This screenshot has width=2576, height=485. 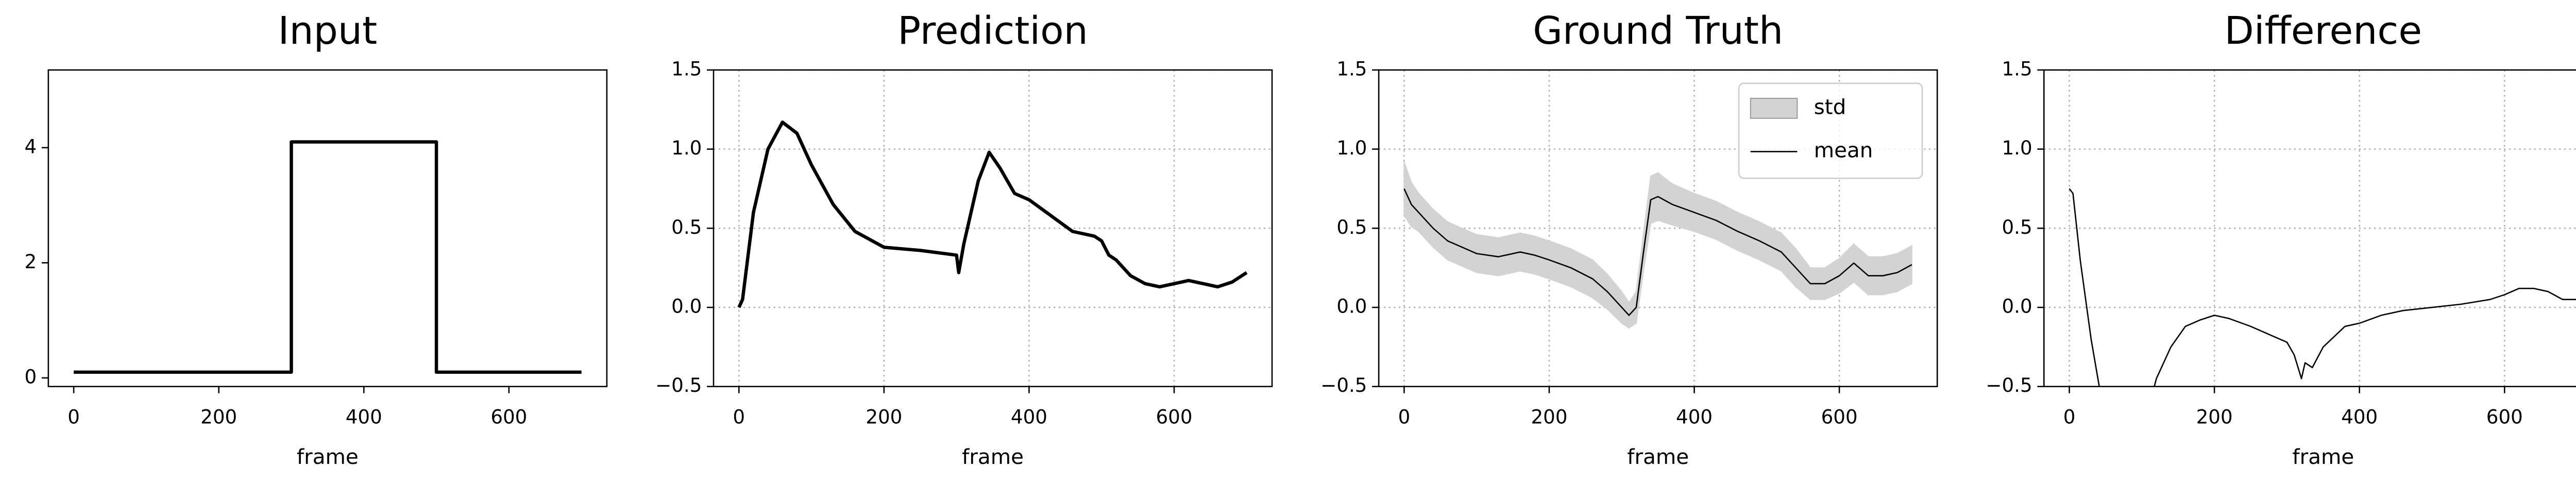 What do you see at coordinates (1774, 108) in the screenshot?
I see `legend-swatch` at bounding box center [1774, 108].